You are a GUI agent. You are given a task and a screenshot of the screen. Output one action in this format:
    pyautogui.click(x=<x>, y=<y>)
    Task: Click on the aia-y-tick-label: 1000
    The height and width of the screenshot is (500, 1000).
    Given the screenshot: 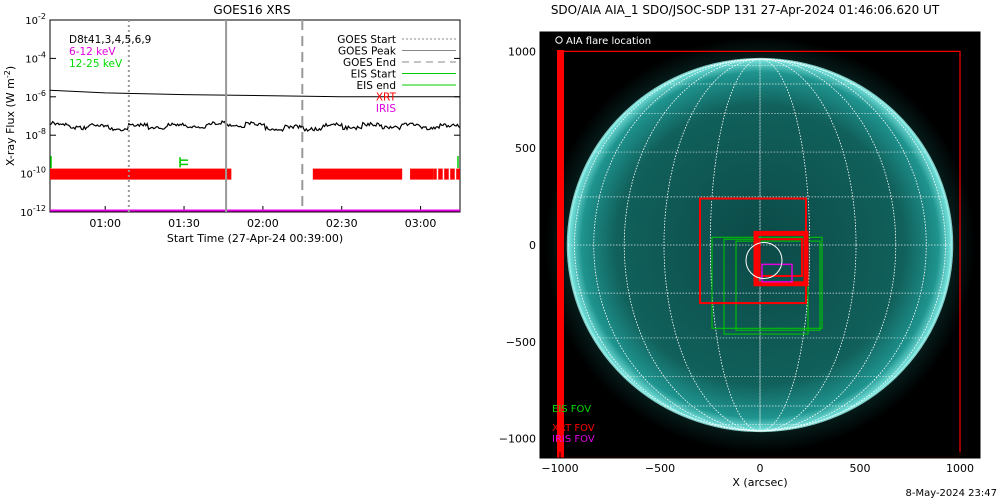 What is the action you would take?
    pyautogui.click(x=522, y=51)
    